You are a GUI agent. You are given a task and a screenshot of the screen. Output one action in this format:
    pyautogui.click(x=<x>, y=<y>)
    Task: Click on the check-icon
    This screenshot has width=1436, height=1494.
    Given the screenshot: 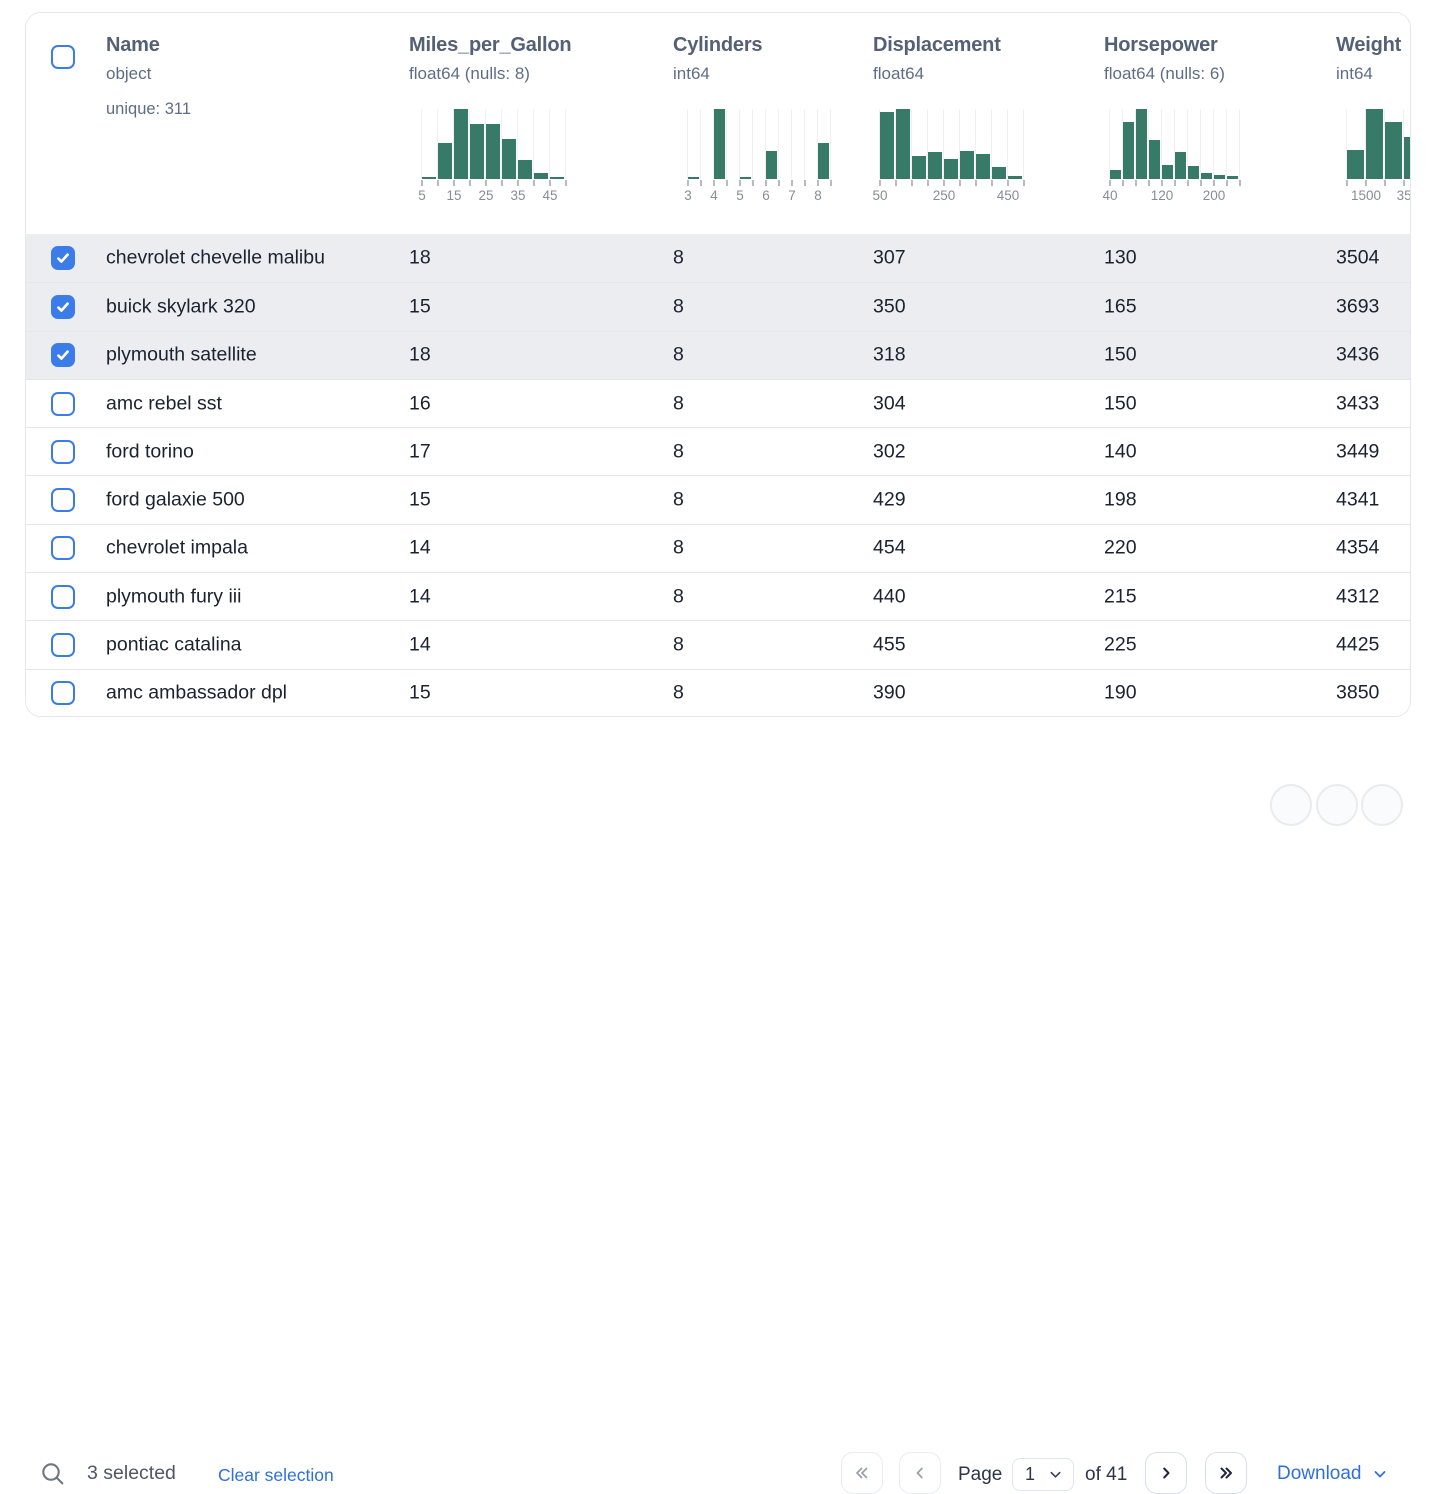 What is the action you would take?
    pyautogui.click(x=63, y=307)
    